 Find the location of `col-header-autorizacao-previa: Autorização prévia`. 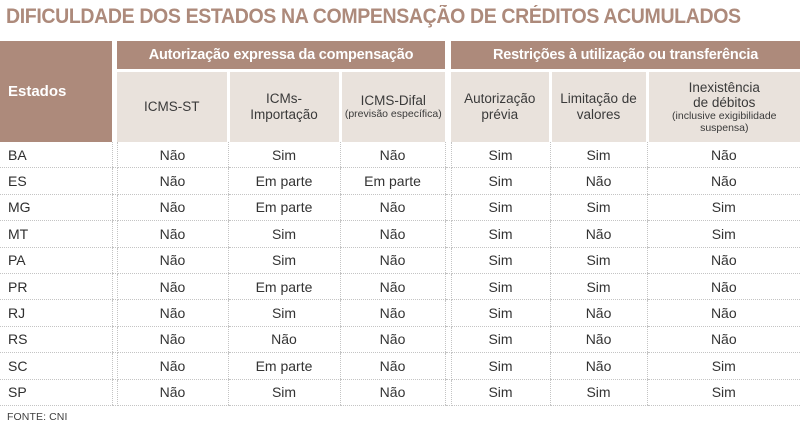

col-header-autorizacao-previa: Autorização prévia is located at coordinates (501, 106).